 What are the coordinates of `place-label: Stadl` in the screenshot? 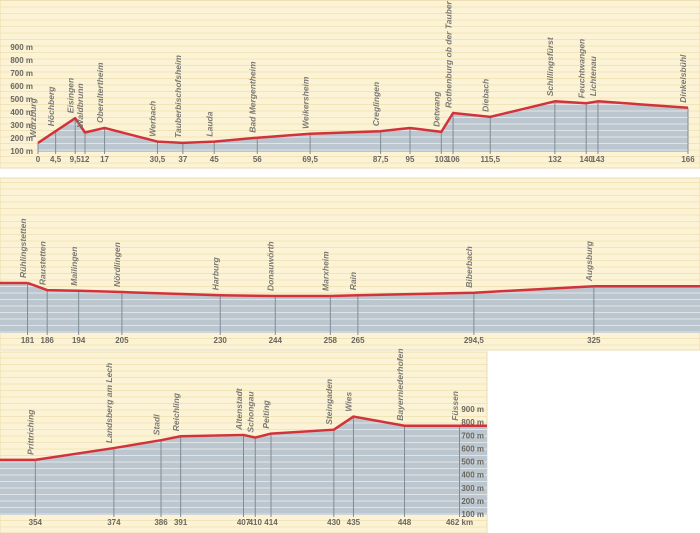 It's located at (156, 424).